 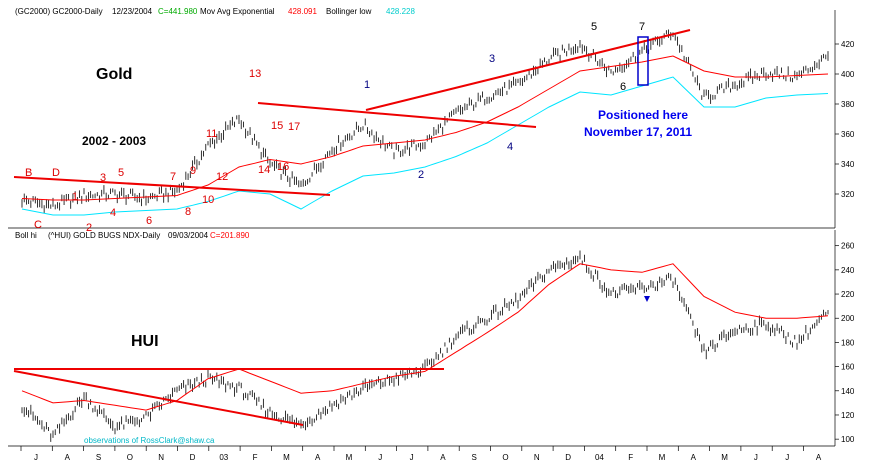 I want to click on y-tick-label: 160, so click(x=848, y=367).